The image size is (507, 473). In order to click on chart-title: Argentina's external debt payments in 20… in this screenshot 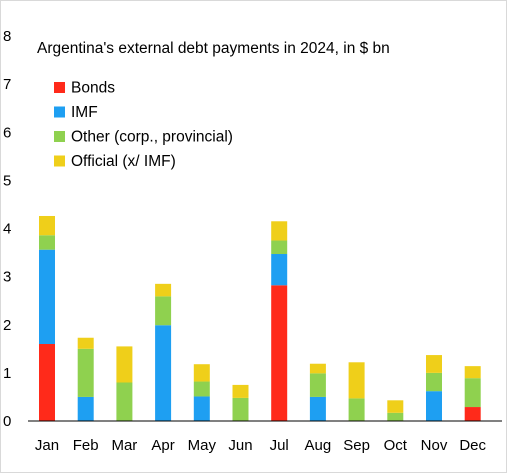, I will do `click(213, 48)`.